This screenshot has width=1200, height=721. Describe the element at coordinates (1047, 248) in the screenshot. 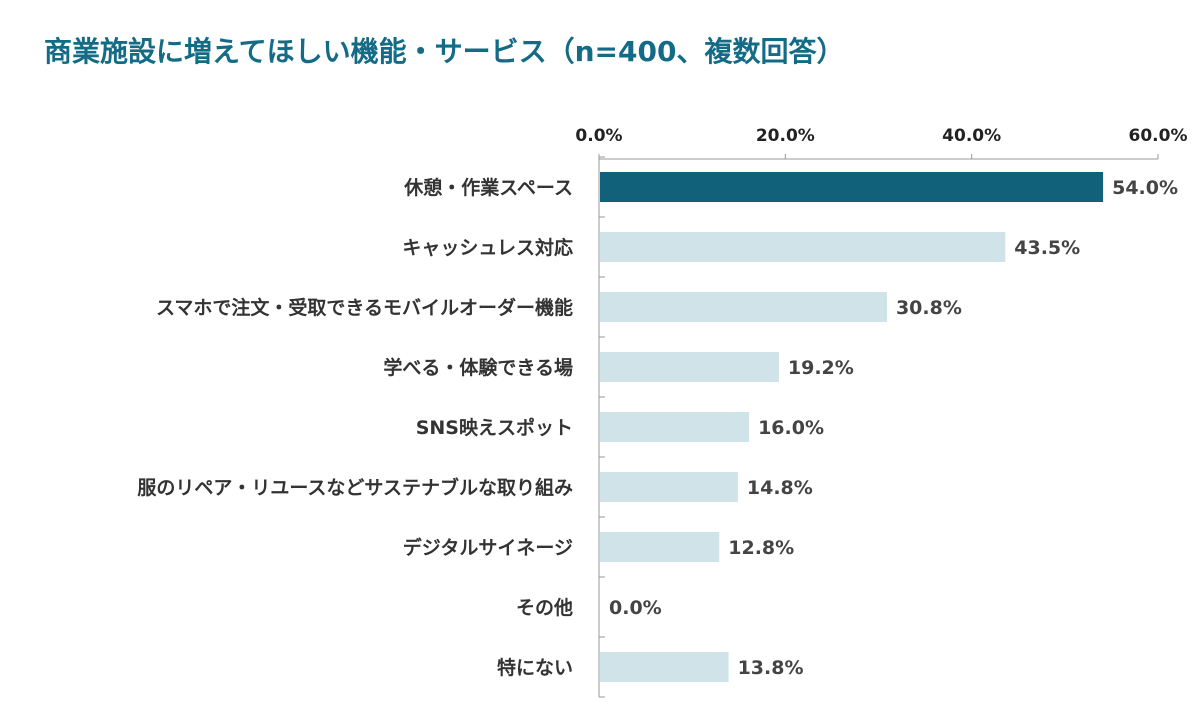

I see `data-label: 43.5%` at that location.